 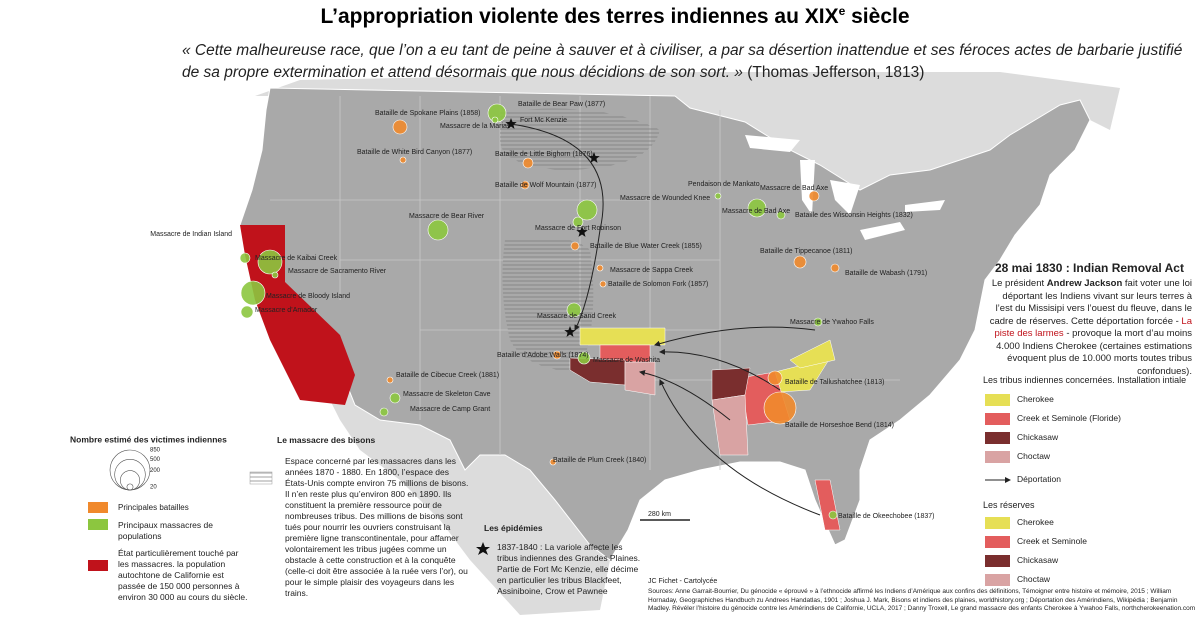 What do you see at coordinates (545, 185) in the screenshot?
I see `battle-label: Bataille de Wolf Mountain (1877)` at bounding box center [545, 185].